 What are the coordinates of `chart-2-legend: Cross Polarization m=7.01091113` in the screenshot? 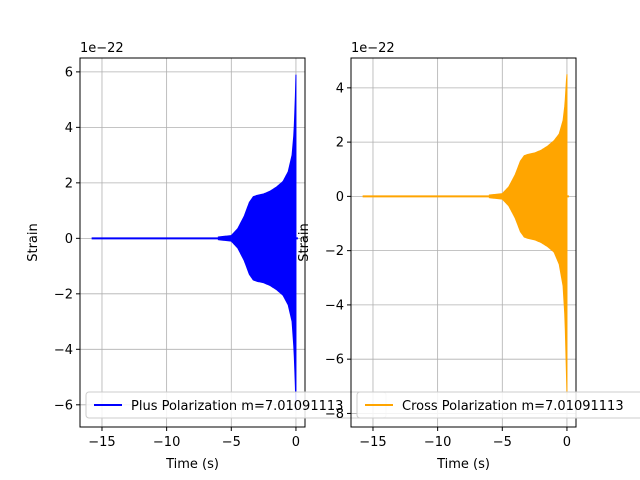 It's located at (498, 405).